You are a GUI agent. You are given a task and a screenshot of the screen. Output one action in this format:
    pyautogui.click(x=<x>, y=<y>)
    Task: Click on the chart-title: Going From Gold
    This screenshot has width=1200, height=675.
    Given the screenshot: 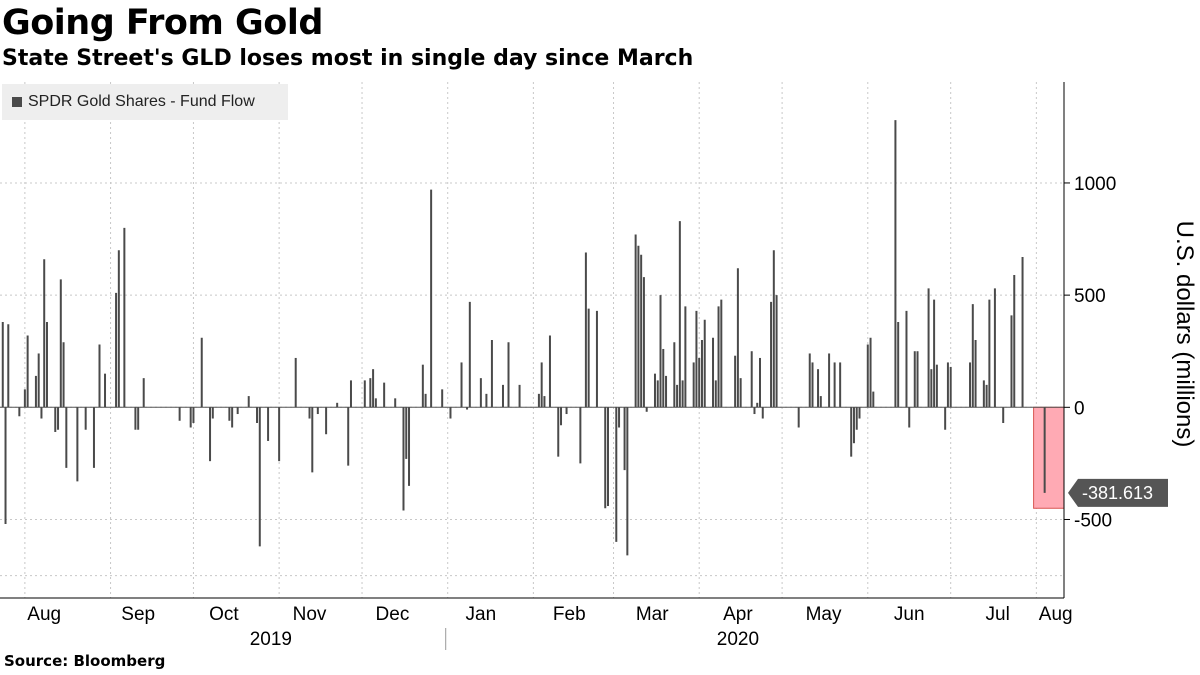 What is the action you would take?
    pyautogui.click(x=162, y=23)
    